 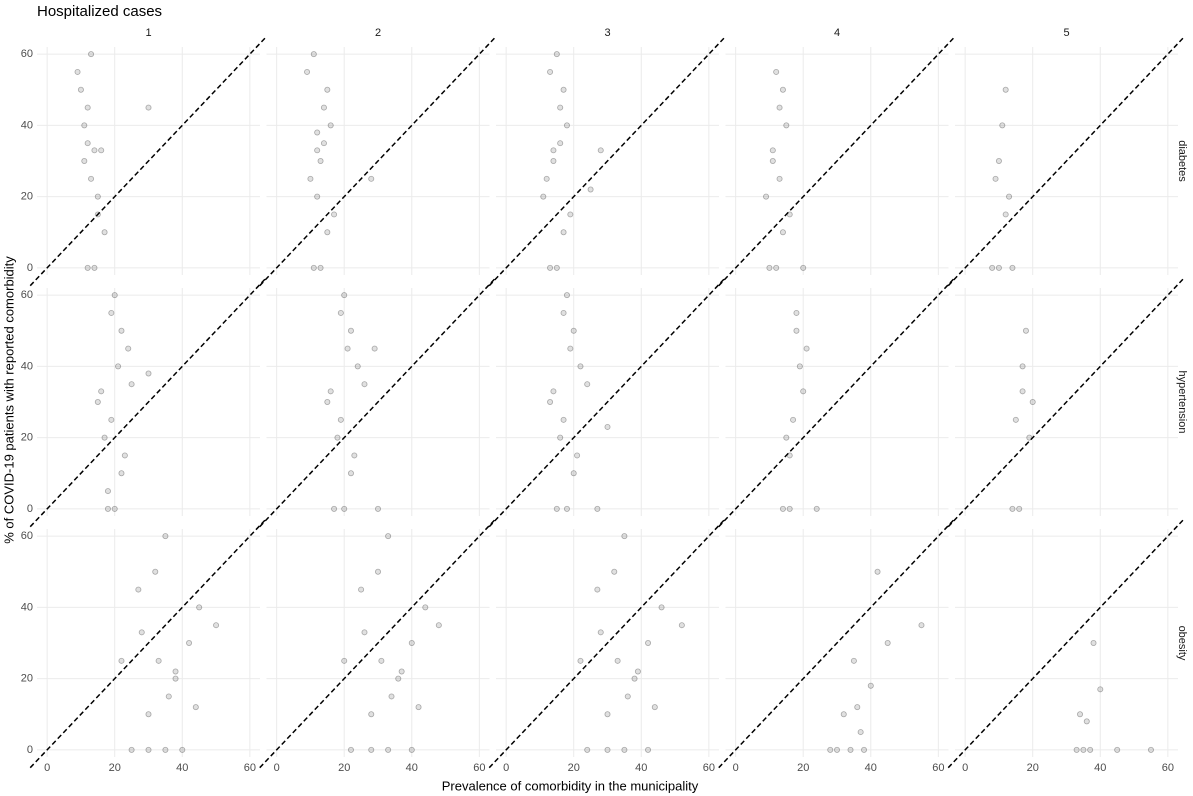 What do you see at coordinates (1182, 643) in the screenshot?
I see `row-label: obesity` at bounding box center [1182, 643].